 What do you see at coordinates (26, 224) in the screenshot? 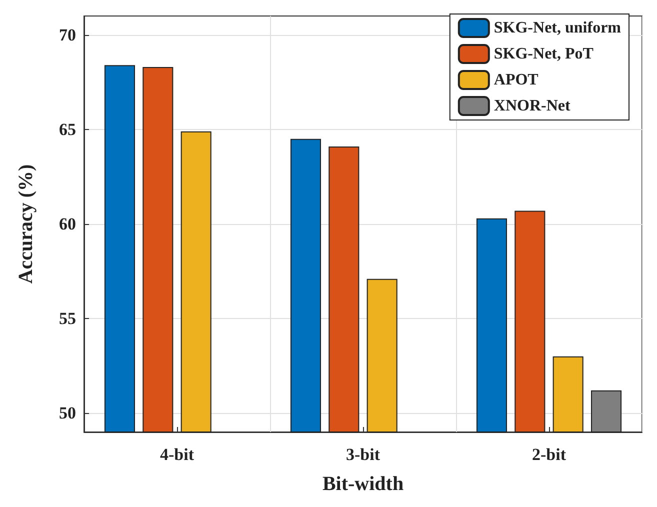
I see `y-axis-title: Accuracy (%)` at bounding box center [26, 224].